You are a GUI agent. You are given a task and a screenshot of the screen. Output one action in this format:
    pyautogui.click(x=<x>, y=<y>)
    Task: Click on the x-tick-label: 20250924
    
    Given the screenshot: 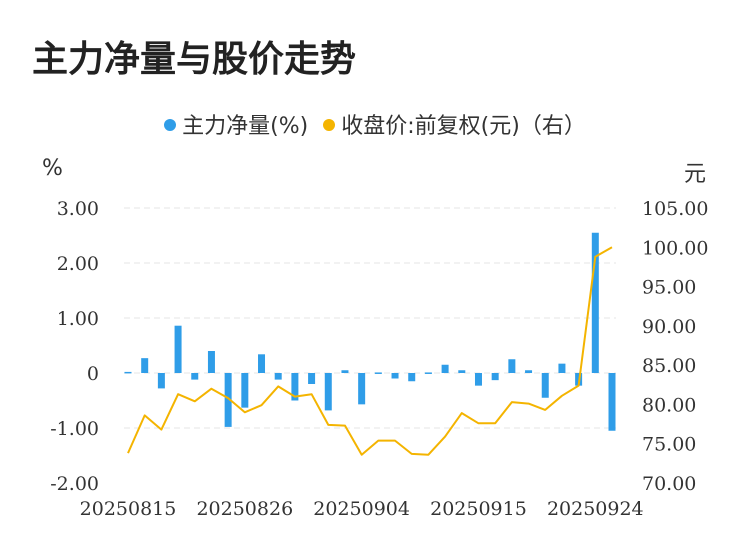 What is the action you would take?
    pyautogui.click(x=595, y=509)
    